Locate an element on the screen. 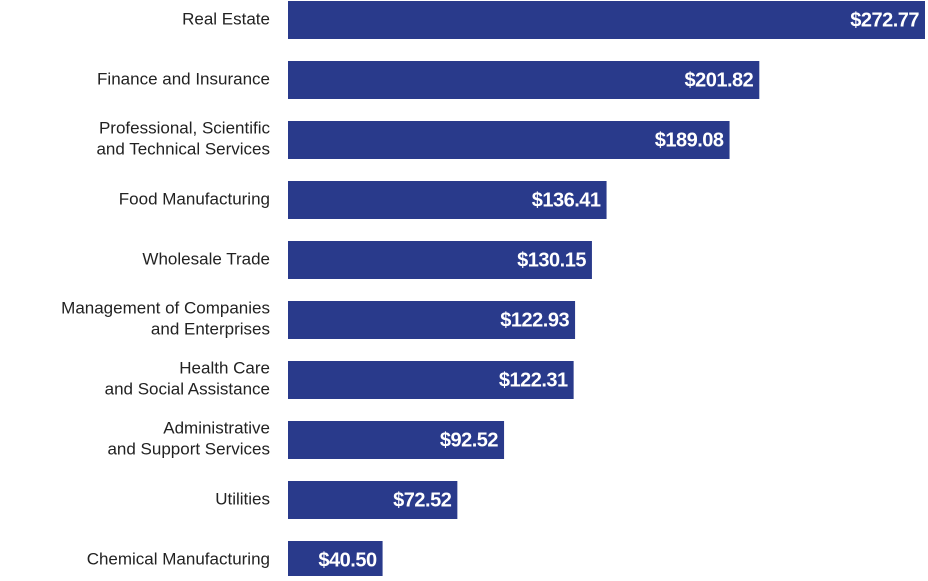  category-label: Finance and Insurance is located at coordinates (183, 78).